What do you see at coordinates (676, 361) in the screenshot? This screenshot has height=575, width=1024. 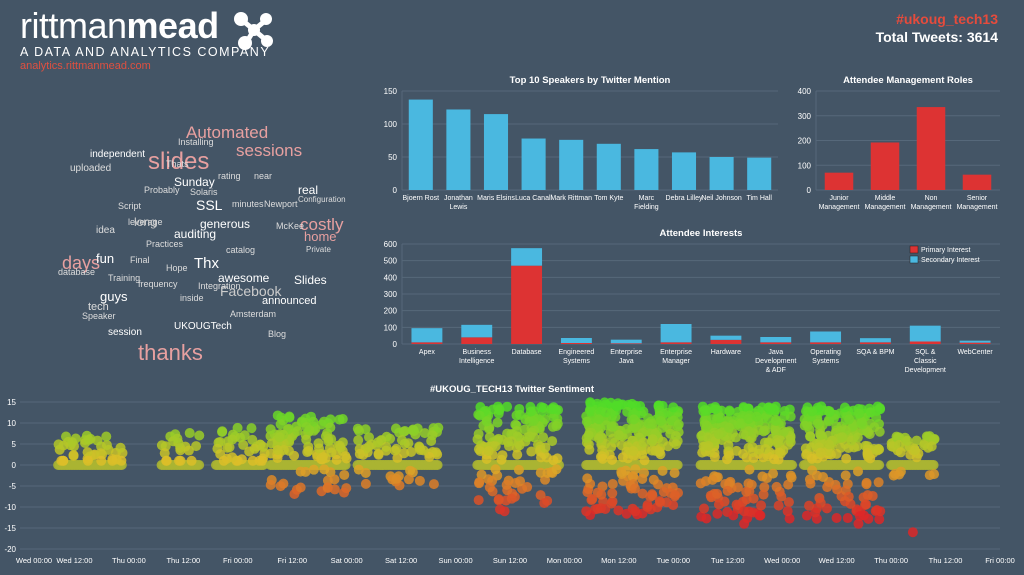 I see `x-tick-label: Manager` at bounding box center [676, 361].